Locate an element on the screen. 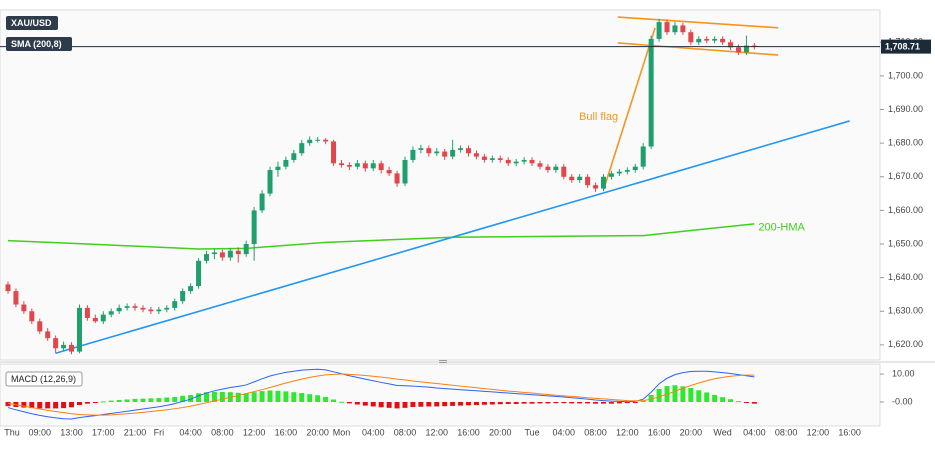 Image resolution: width=935 pixels, height=450 pixels. y-tick-label: 1,650.00 is located at coordinates (905, 243).